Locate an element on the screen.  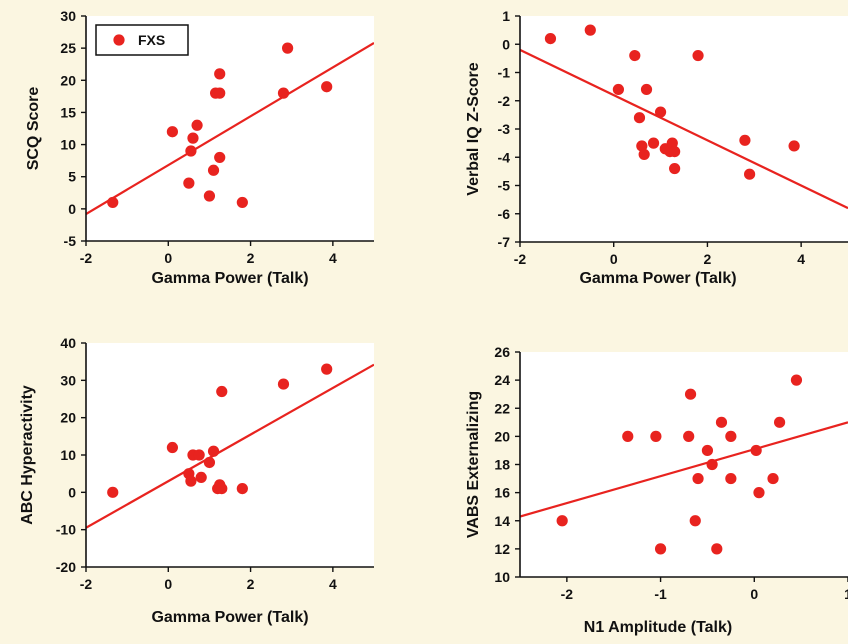
x-tick-label: 1 is located at coordinates (846, 594).